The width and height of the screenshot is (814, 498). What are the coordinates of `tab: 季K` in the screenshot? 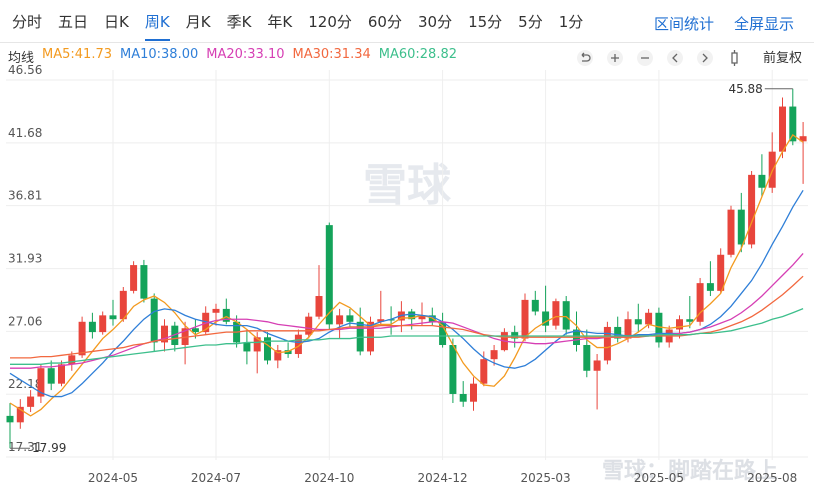 It's located at (239, 22).